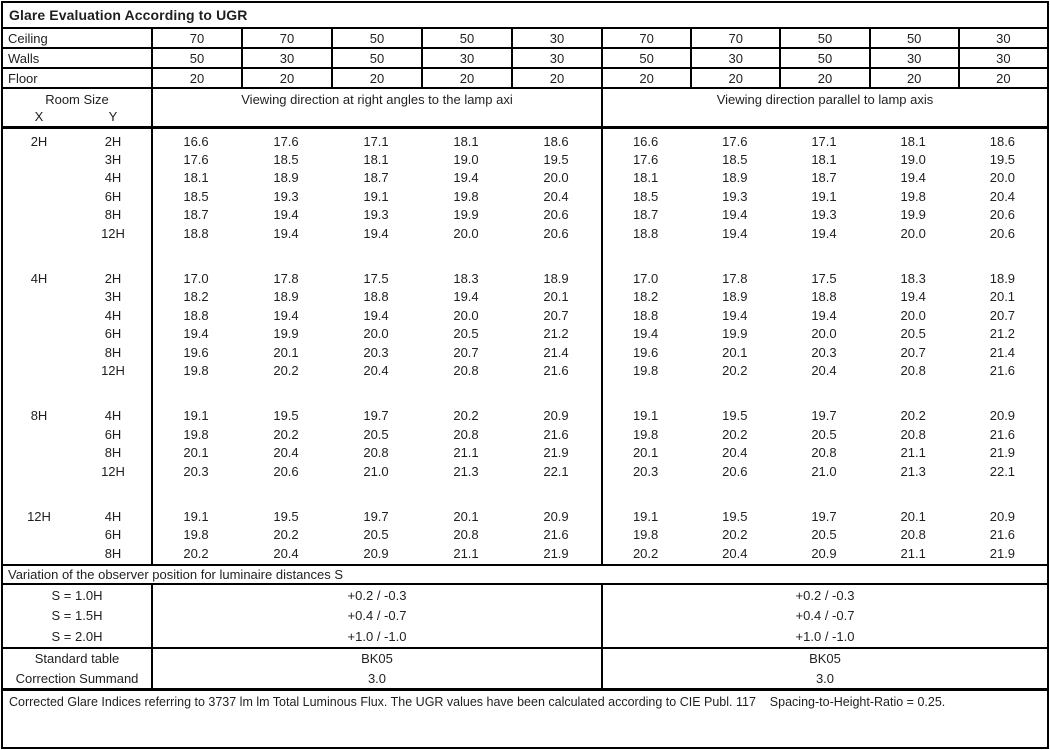 The height and width of the screenshot is (750, 1050). I want to click on ugr-value-right-angle: 19.1, so click(196, 416).